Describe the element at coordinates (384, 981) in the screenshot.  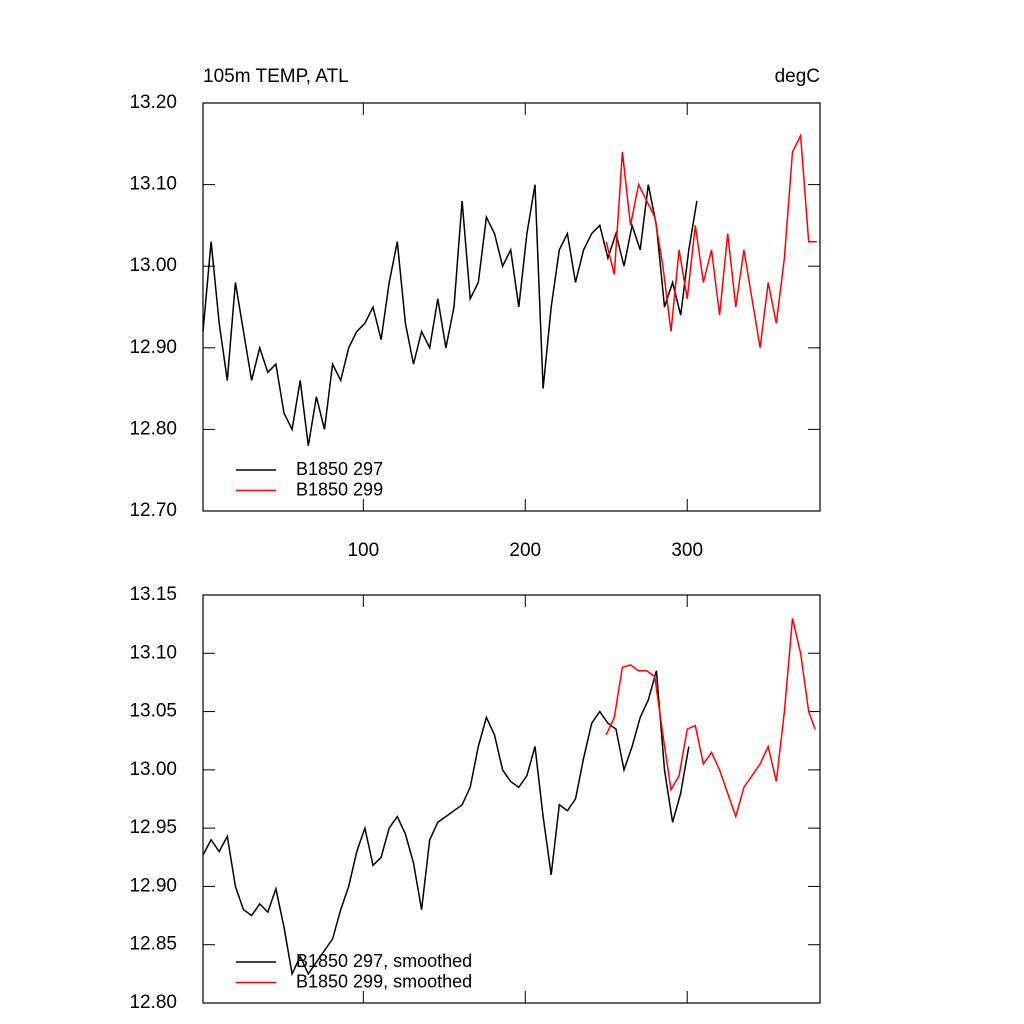
I see `legend-label: B1850 299, smoothed` at that location.